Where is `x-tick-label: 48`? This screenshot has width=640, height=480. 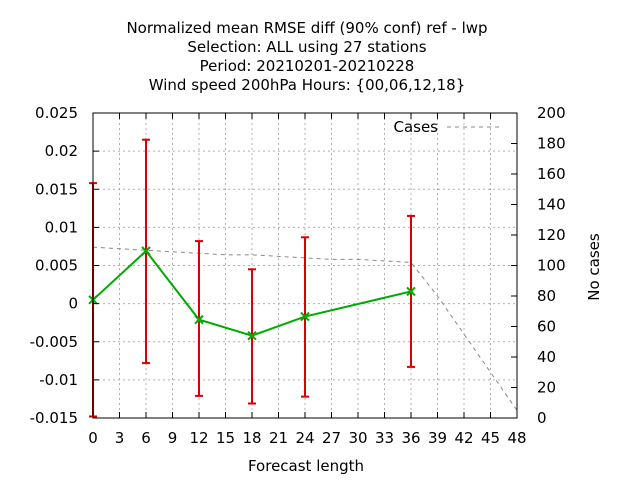
x-tick-label: 48 is located at coordinates (516, 438).